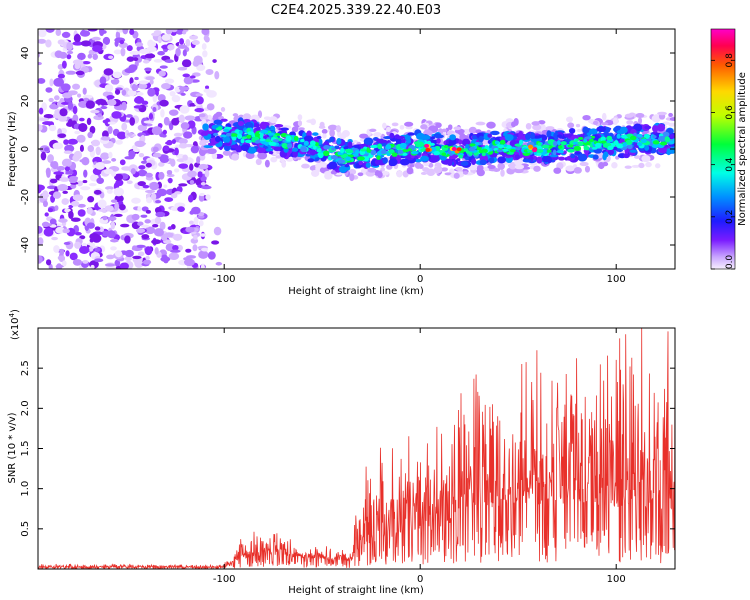  What do you see at coordinates (25, 368) in the screenshot?
I see `snr-ytick-label: 2.5` at bounding box center [25, 368].